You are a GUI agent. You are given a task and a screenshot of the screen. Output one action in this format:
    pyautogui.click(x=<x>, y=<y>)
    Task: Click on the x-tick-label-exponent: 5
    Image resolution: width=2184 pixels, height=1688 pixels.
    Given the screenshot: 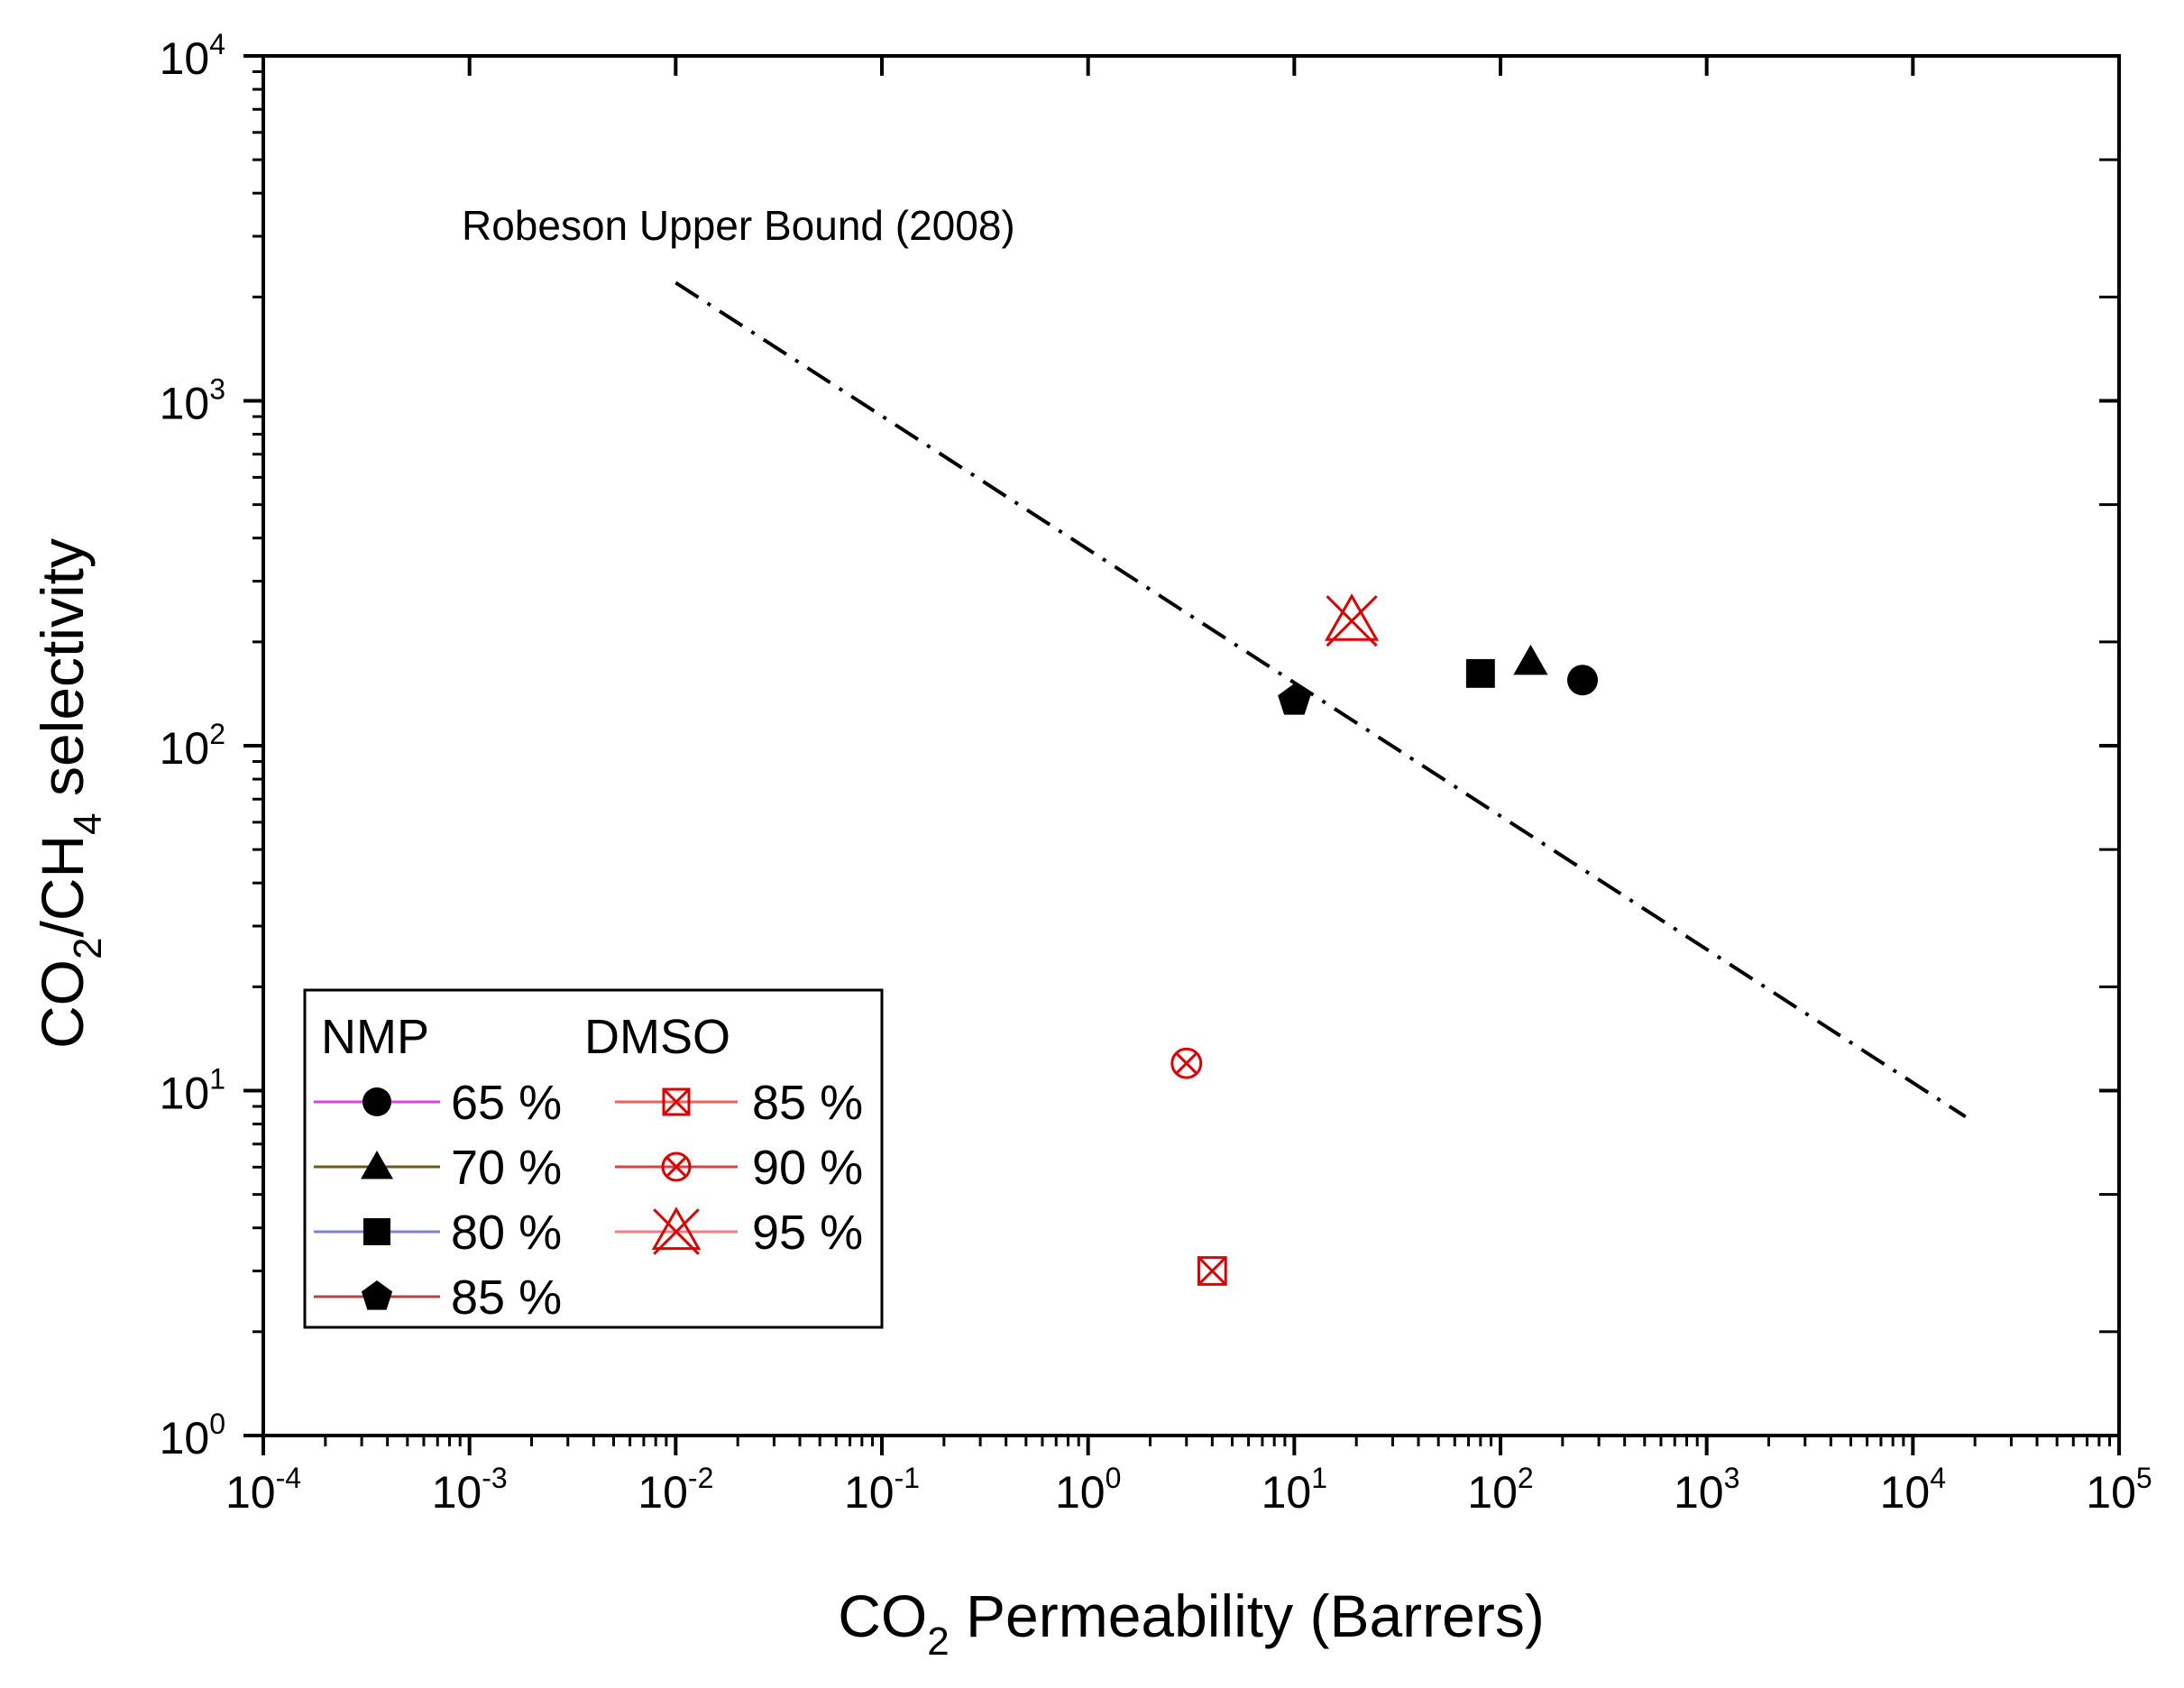 What is the action you would take?
    pyautogui.click(x=2144, y=1478)
    